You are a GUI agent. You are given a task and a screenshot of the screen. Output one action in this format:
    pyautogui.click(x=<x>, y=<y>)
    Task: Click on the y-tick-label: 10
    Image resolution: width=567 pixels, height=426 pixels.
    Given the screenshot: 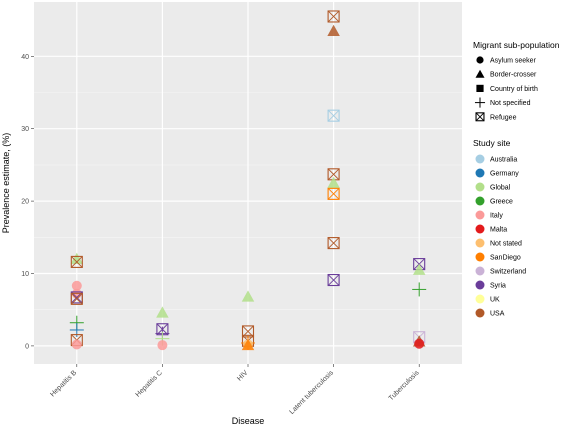 What is the action you would take?
    pyautogui.click(x=25, y=274)
    